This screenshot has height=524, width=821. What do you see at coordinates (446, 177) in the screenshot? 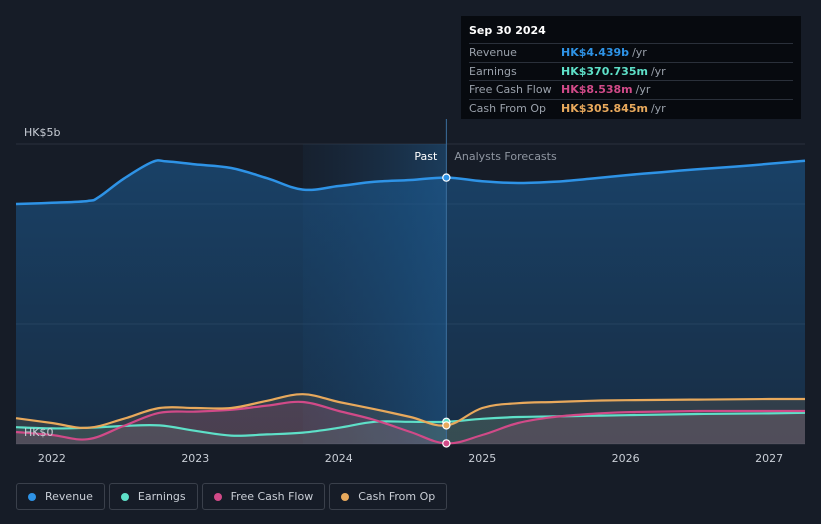
I see `hover-marker-revenue` at bounding box center [446, 177].